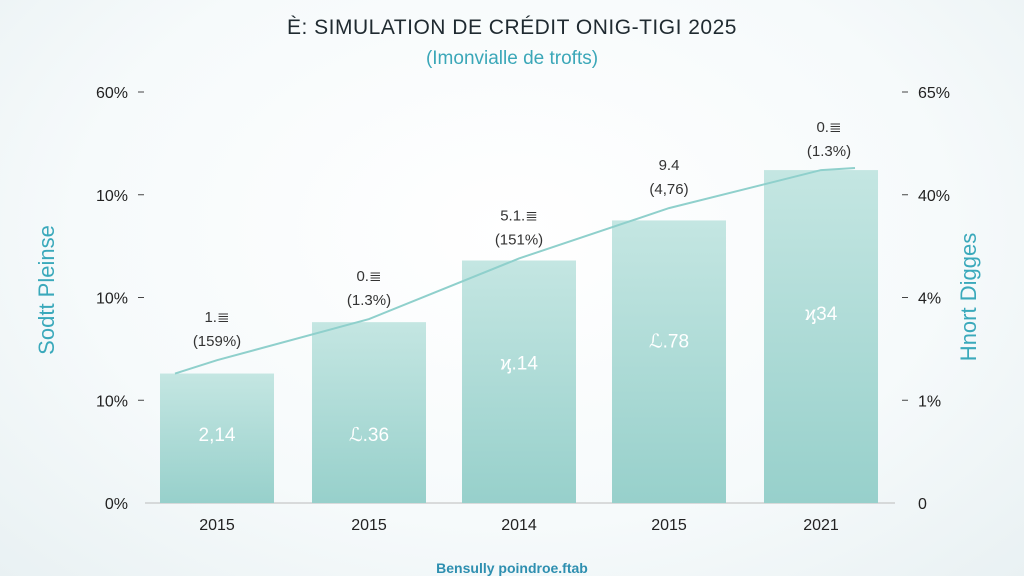 The width and height of the screenshot is (1024, 576). I want to click on right-tick-label: 4%, so click(929, 299).